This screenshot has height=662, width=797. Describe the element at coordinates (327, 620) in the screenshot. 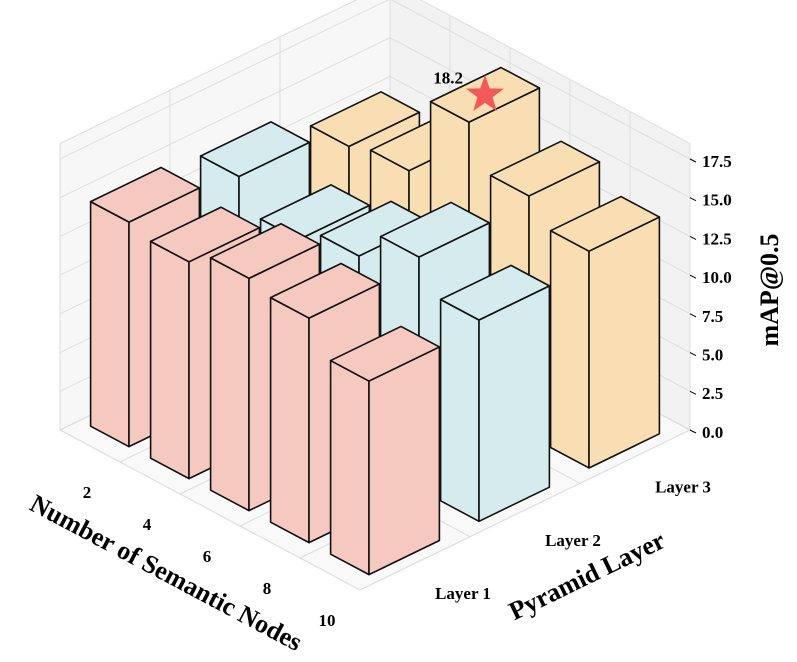

I see `x-tick-label: 10` at that location.